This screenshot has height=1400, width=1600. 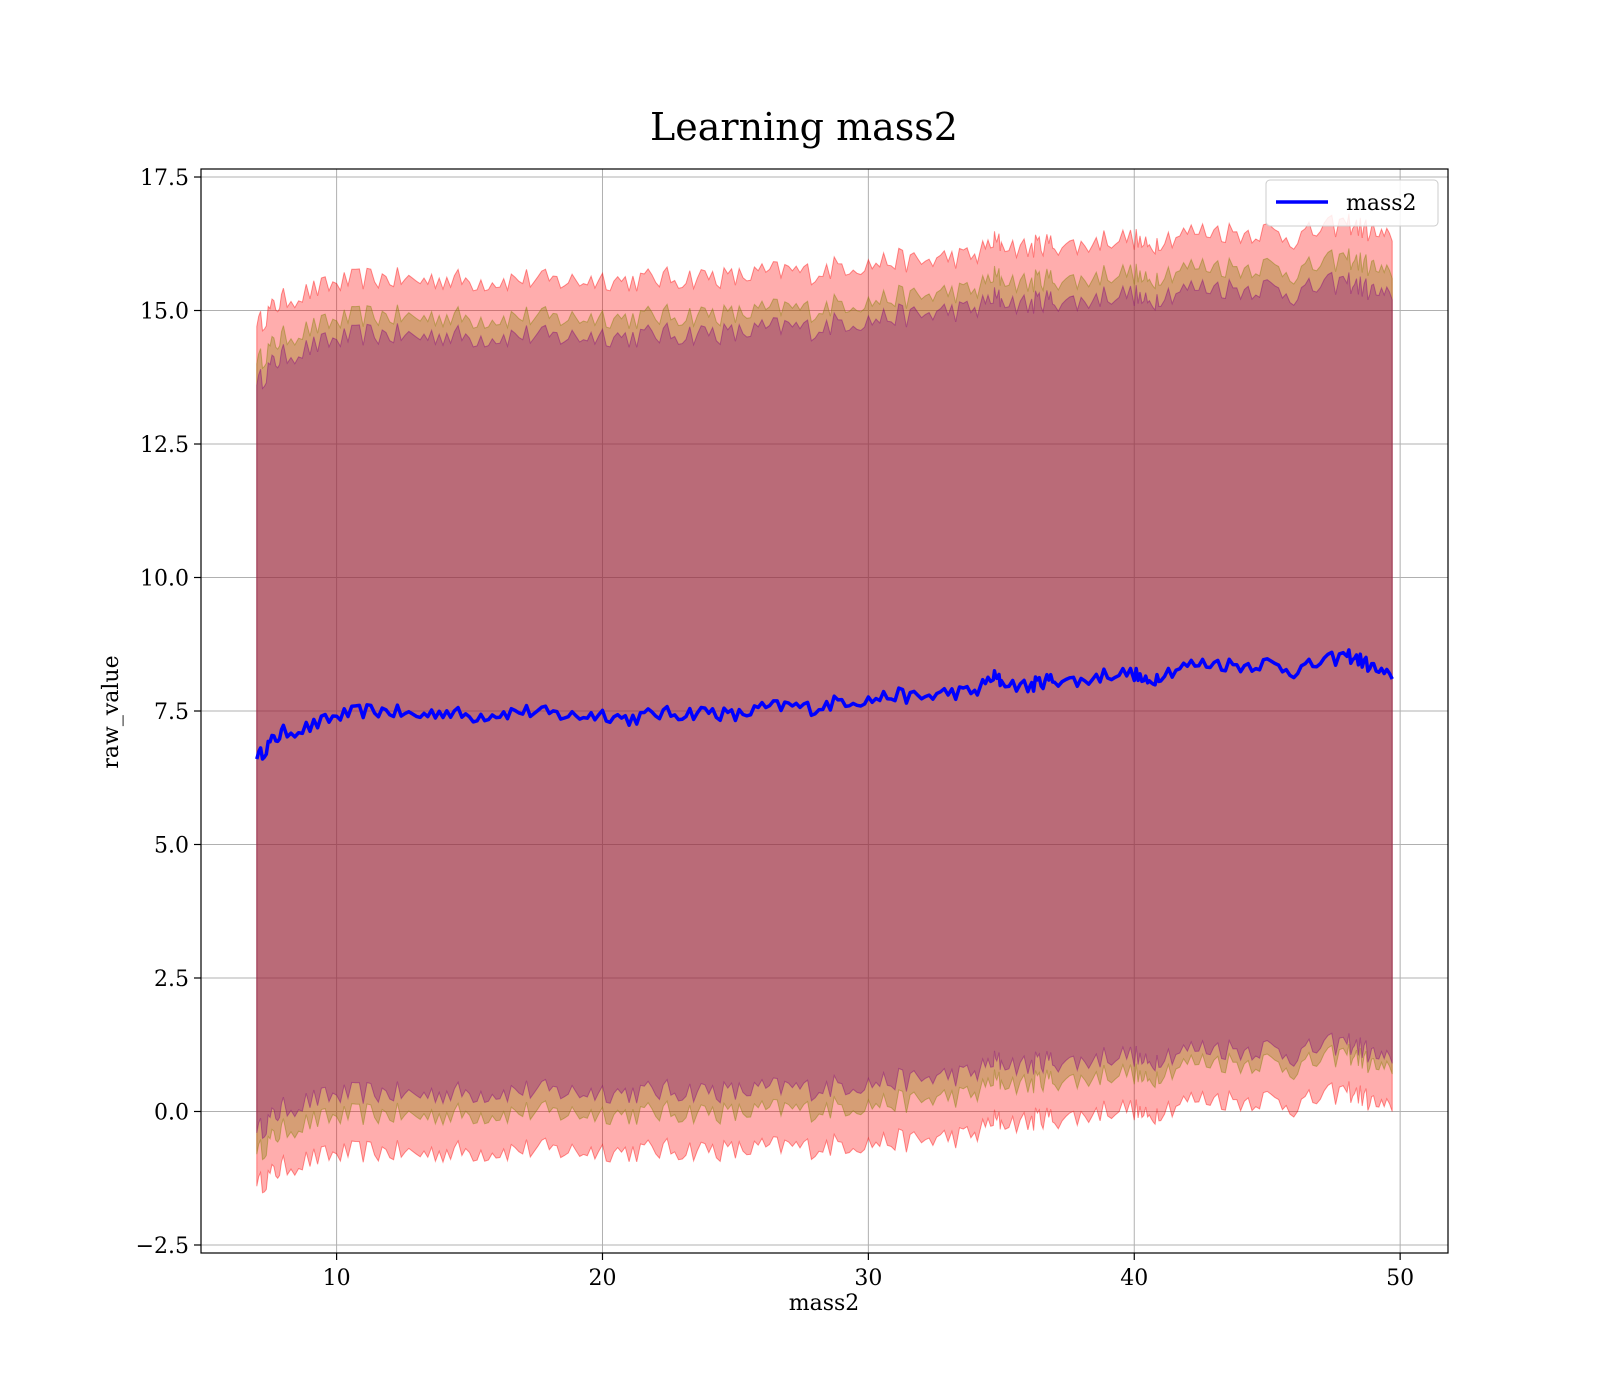 What do you see at coordinates (111, 711) in the screenshot?
I see `y-axis-label: raw_value` at bounding box center [111, 711].